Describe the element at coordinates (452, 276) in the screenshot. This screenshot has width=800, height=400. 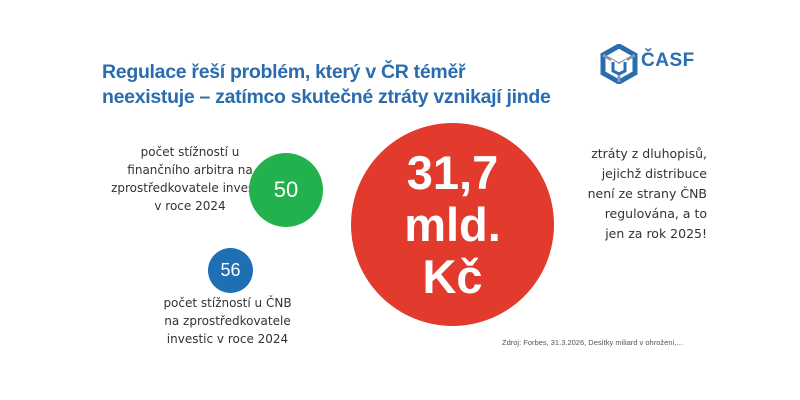
I see `bond-losses-value-line: Kč` at that location.